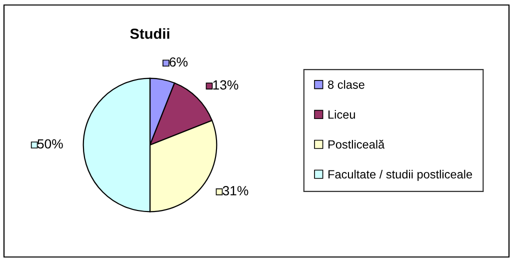  What do you see at coordinates (400, 175) in the screenshot?
I see `legend-label: Facultate / studii postliceale` at bounding box center [400, 175].